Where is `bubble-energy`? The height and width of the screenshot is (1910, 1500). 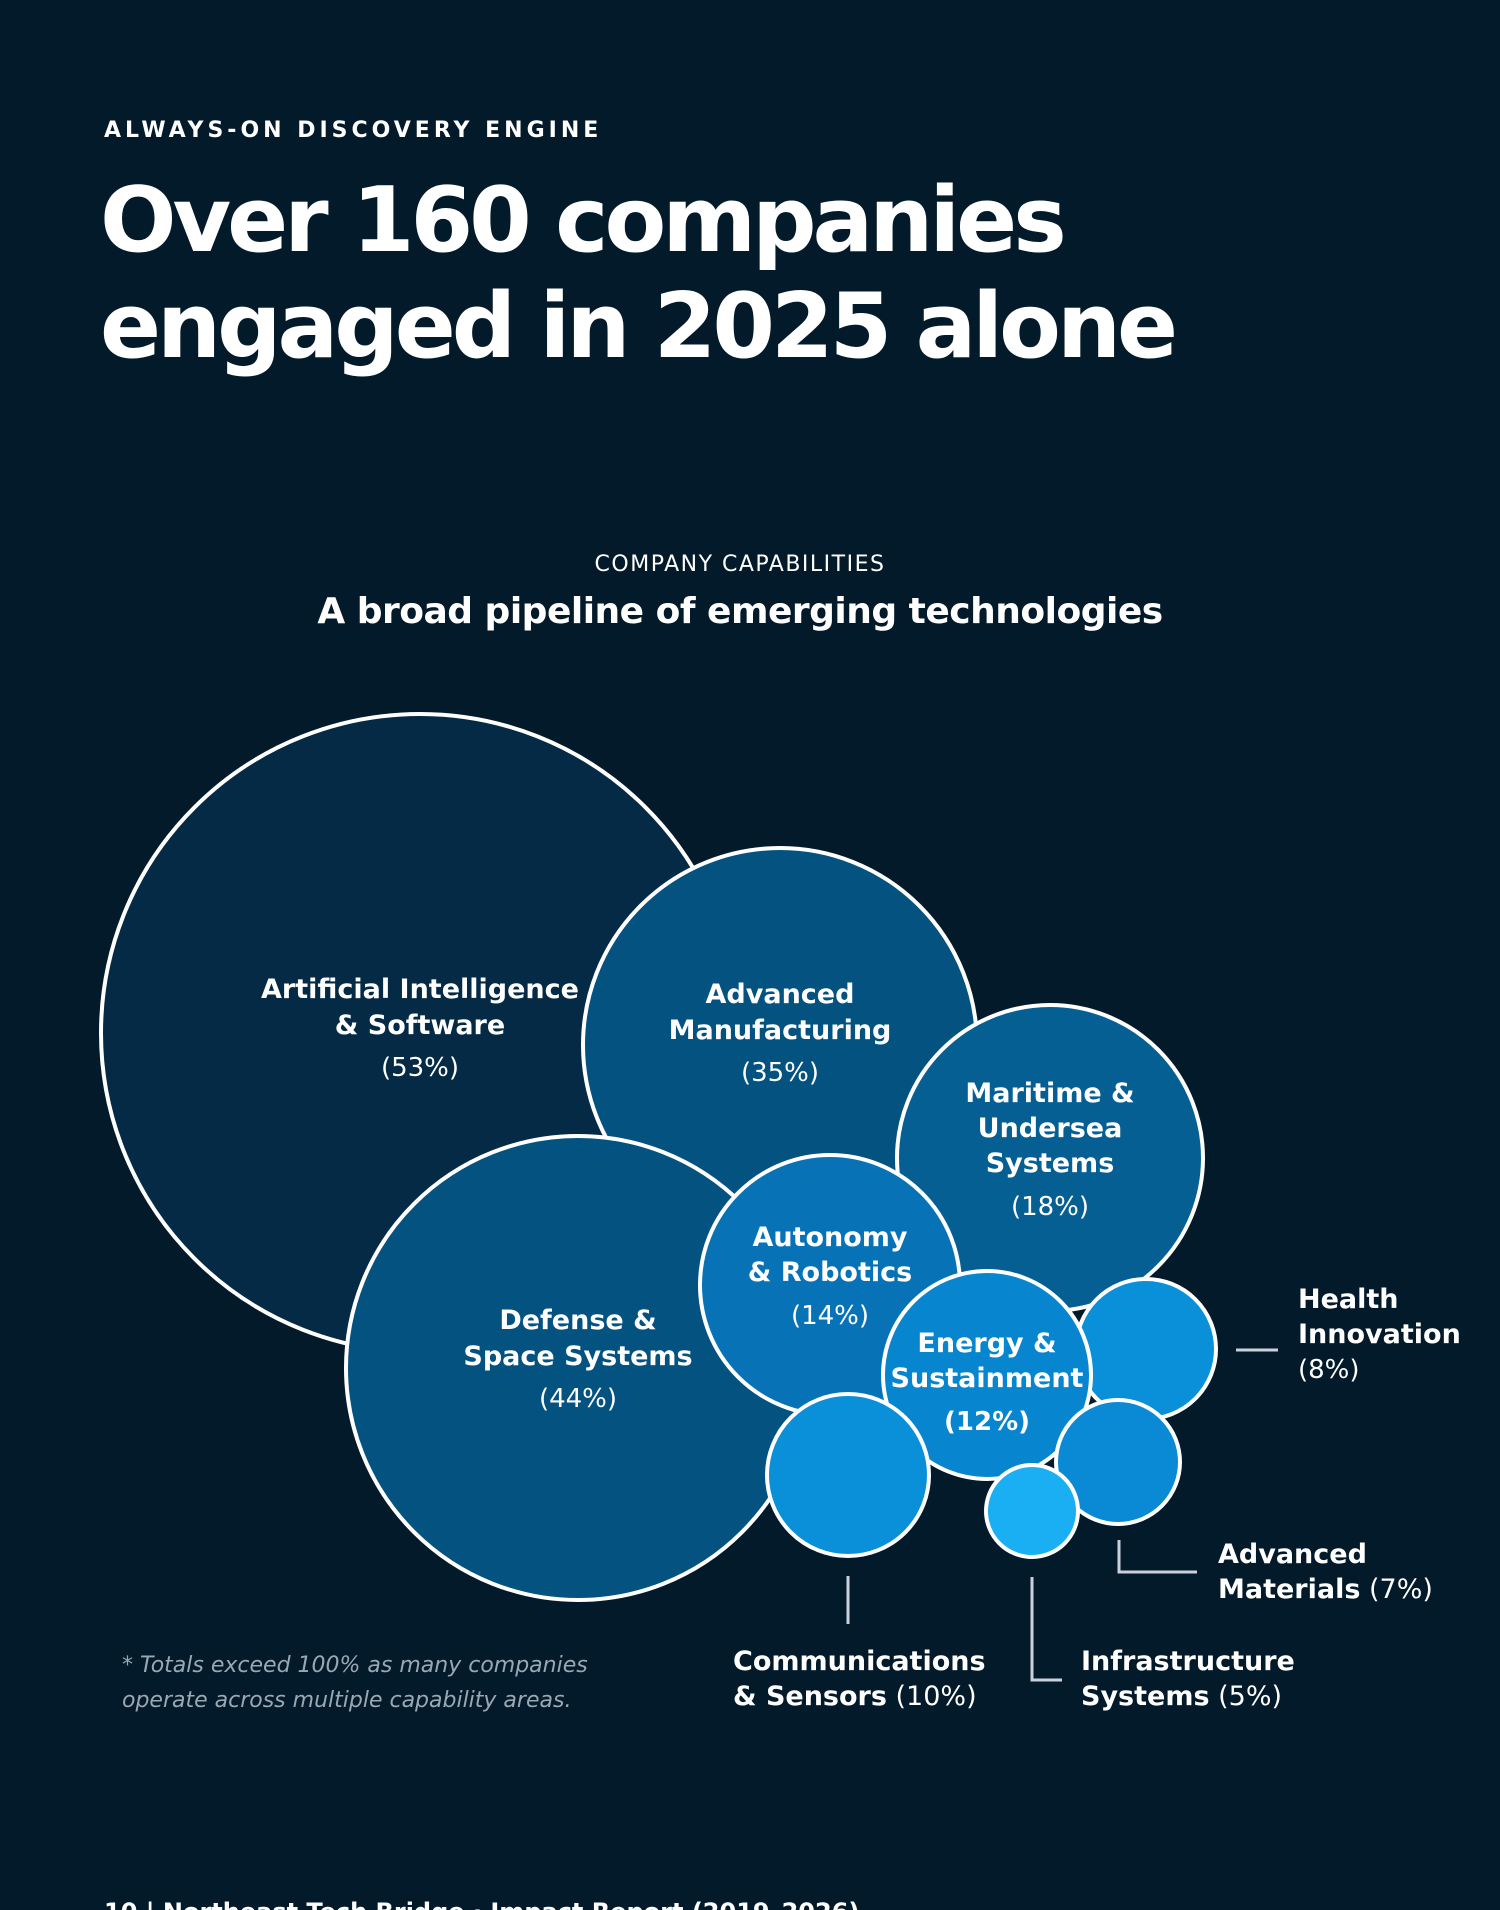 bubble-energy is located at coordinates (987, 1375).